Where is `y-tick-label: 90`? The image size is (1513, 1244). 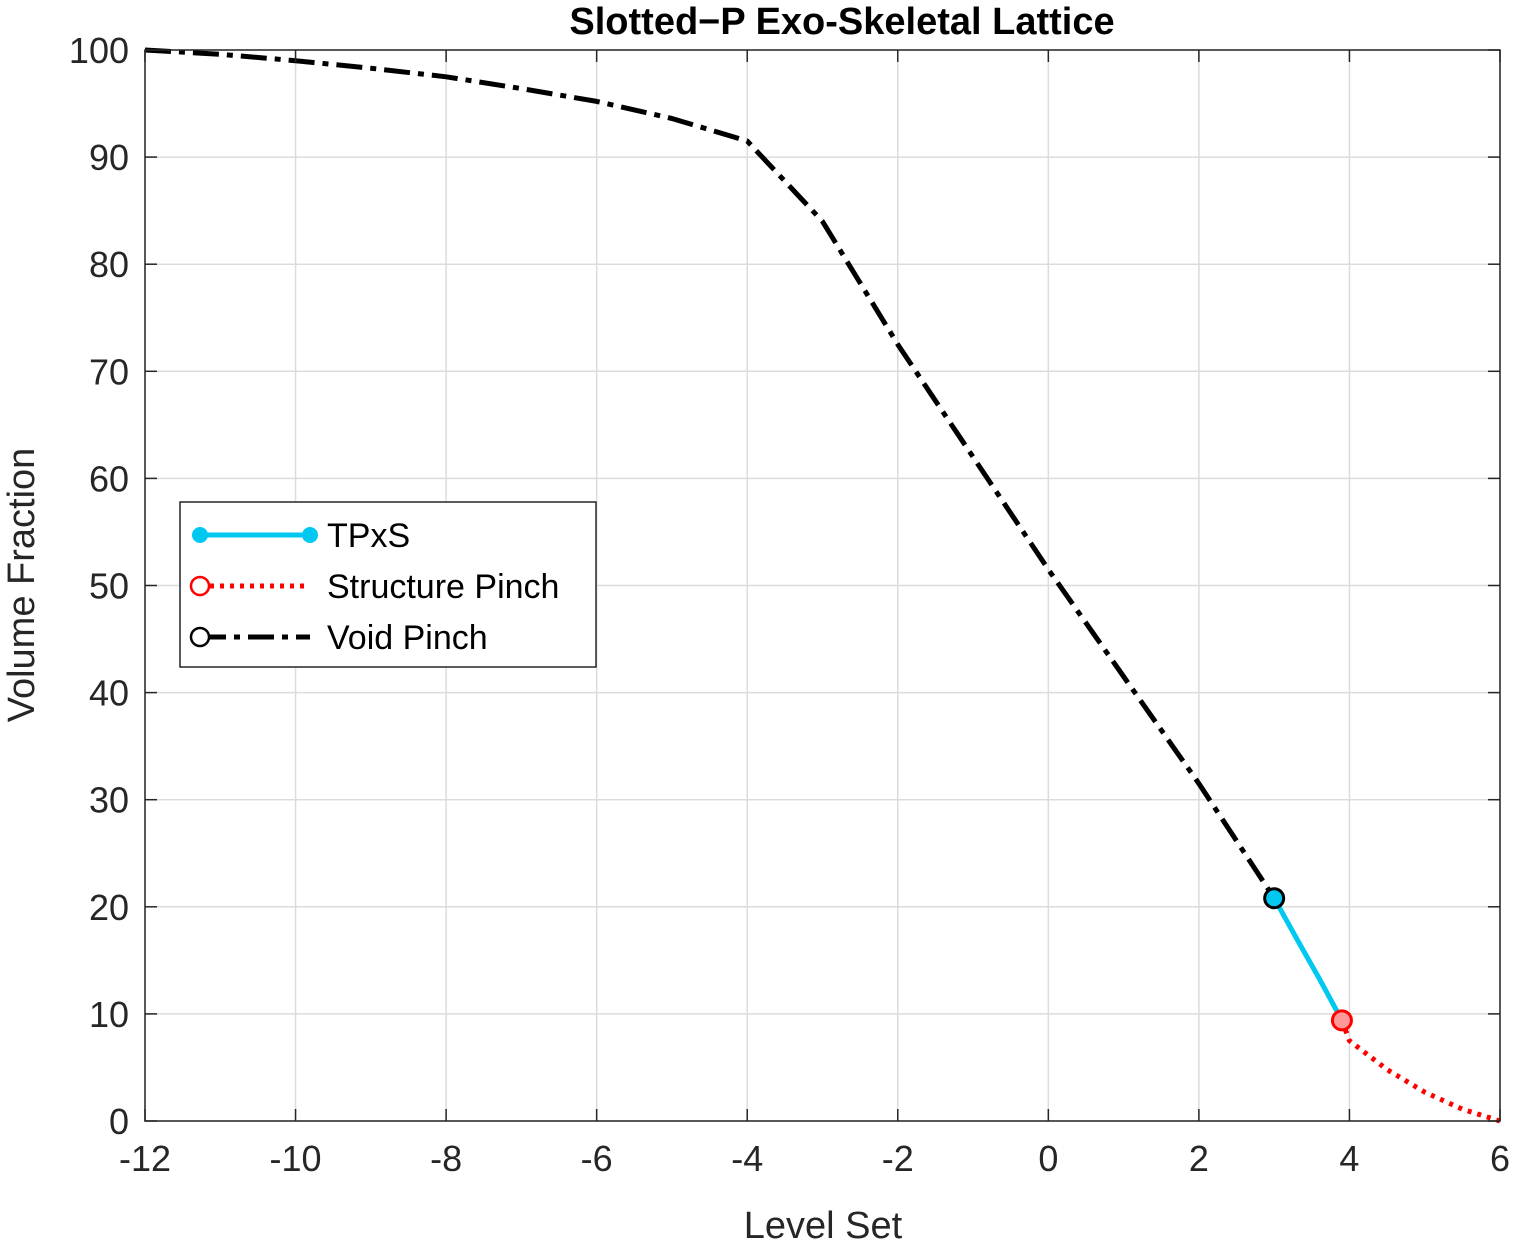 y-tick-label: 90 is located at coordinates (109, 157).